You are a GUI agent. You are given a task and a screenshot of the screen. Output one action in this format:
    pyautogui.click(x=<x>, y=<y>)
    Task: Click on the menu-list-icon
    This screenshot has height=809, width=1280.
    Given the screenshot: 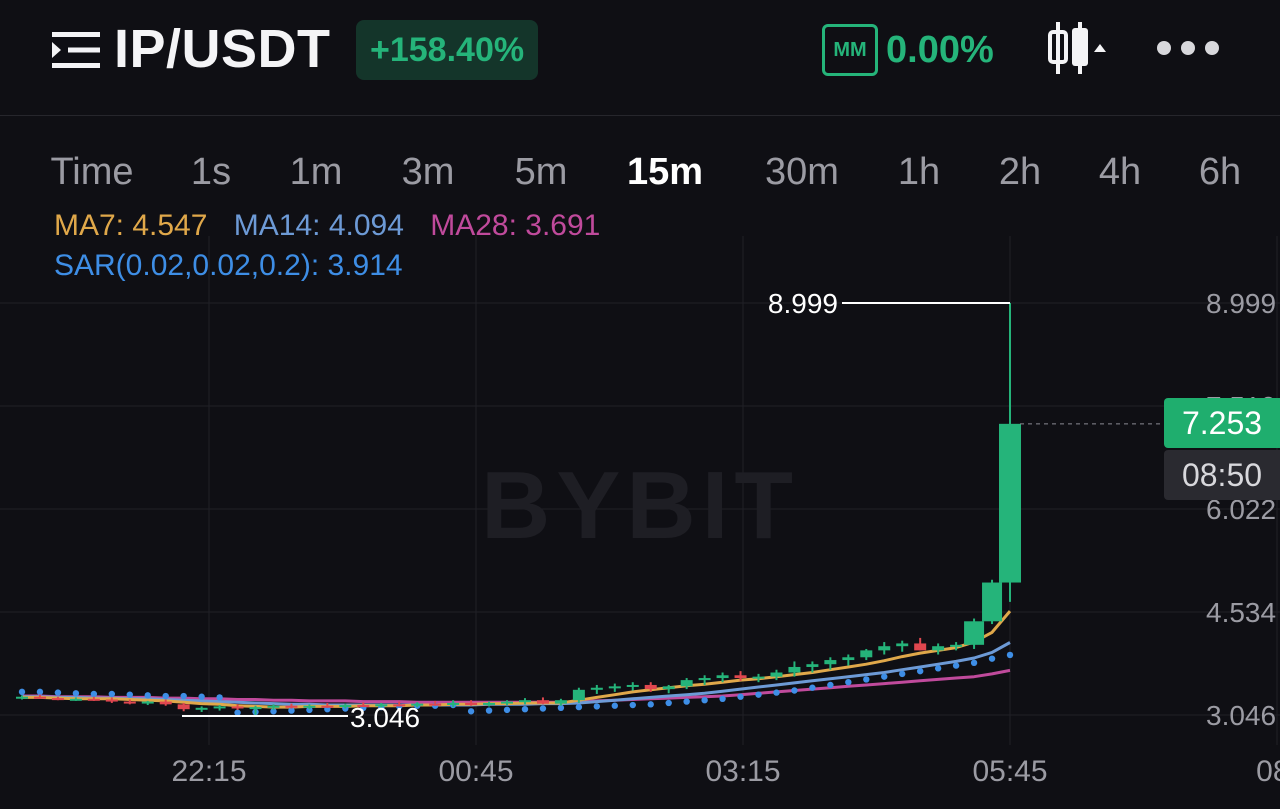 What is the action you would take?
    pyautogui.click(x=76, y=50)
    